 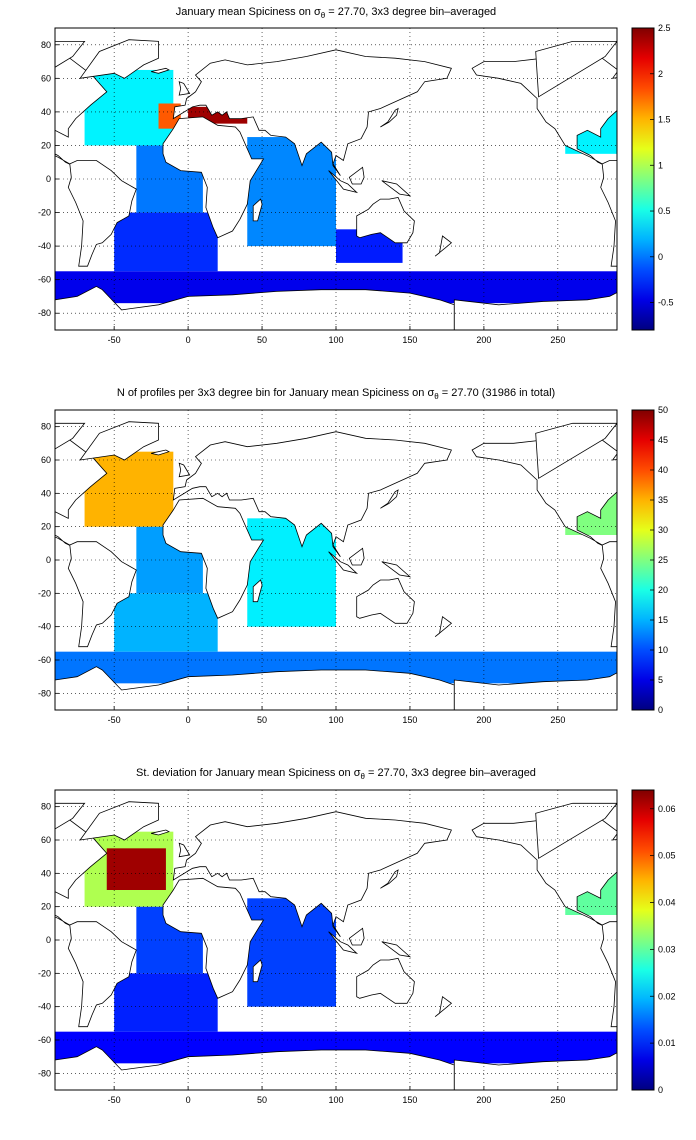 What do you see at coordinates (660, 165) in the screenshot?
I see `colorbar-tick-label: 1` at bounding box center [660, 165].